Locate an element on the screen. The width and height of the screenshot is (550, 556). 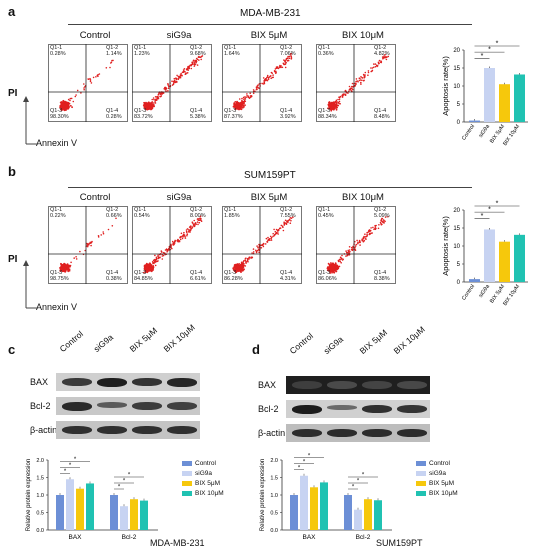
group-label-1: Bcl-2 is located at coordinates (129, 537).